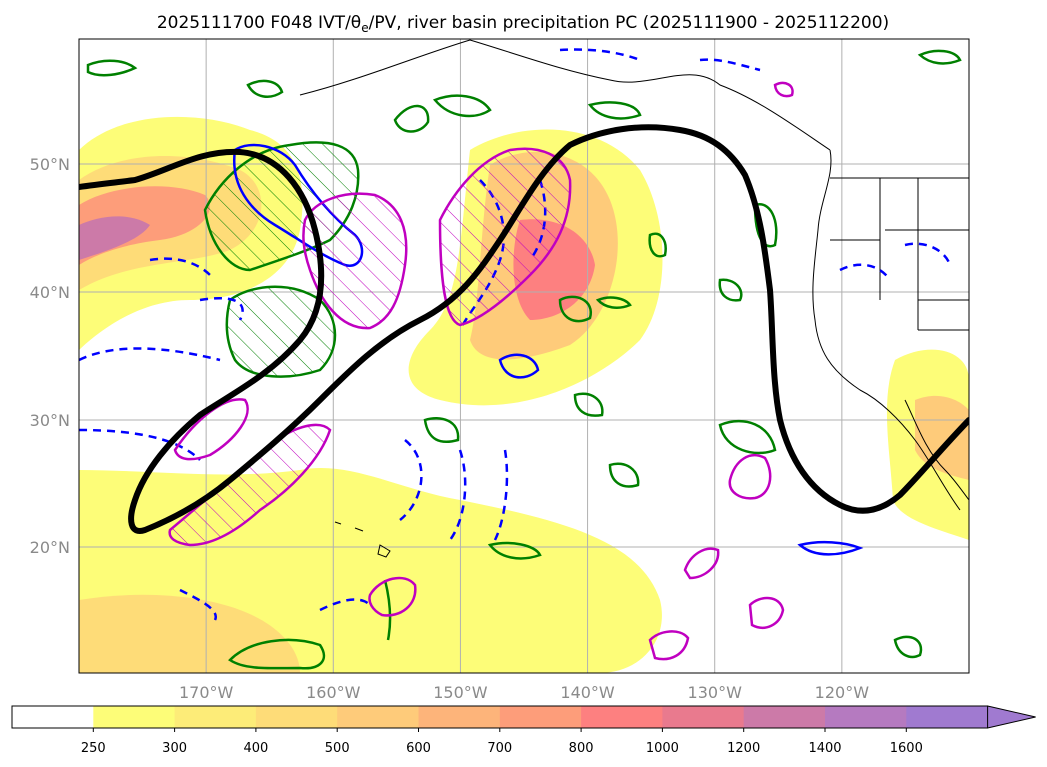 The height and width of the screenshot is (767, 1047). What do you see at coordinates (337, 748) in the screenshot?
I see `colorbar-tick-label: 500` at bounding box center [337, 748].